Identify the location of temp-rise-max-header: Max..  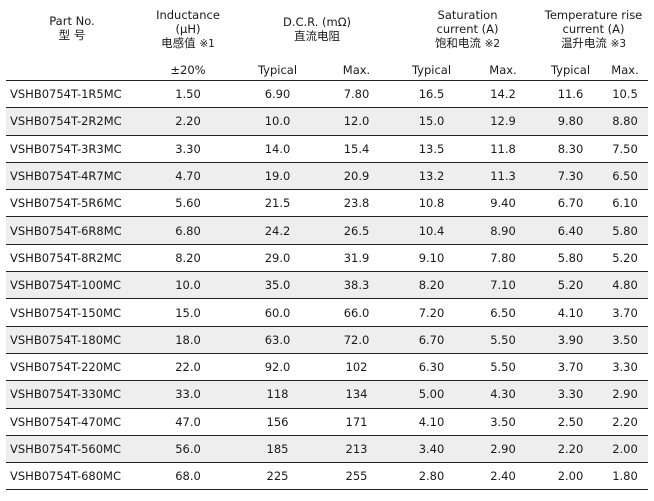
(625, 70).